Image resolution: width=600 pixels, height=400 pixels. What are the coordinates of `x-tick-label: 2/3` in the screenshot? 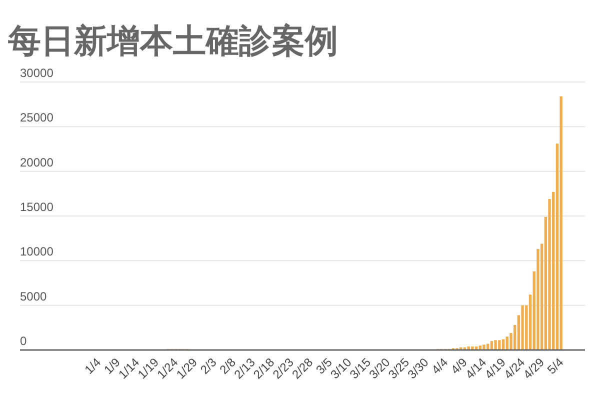 It's located at (209, 365).